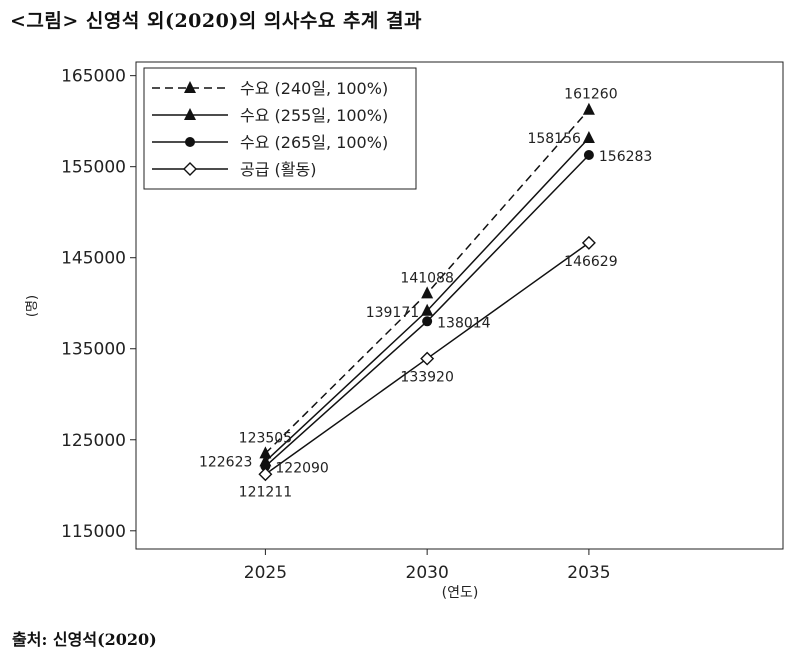  What do you see at coordinates (392, 313) in the screenshot?
I see `data-label: 139171` at bounding box center [392, 313].